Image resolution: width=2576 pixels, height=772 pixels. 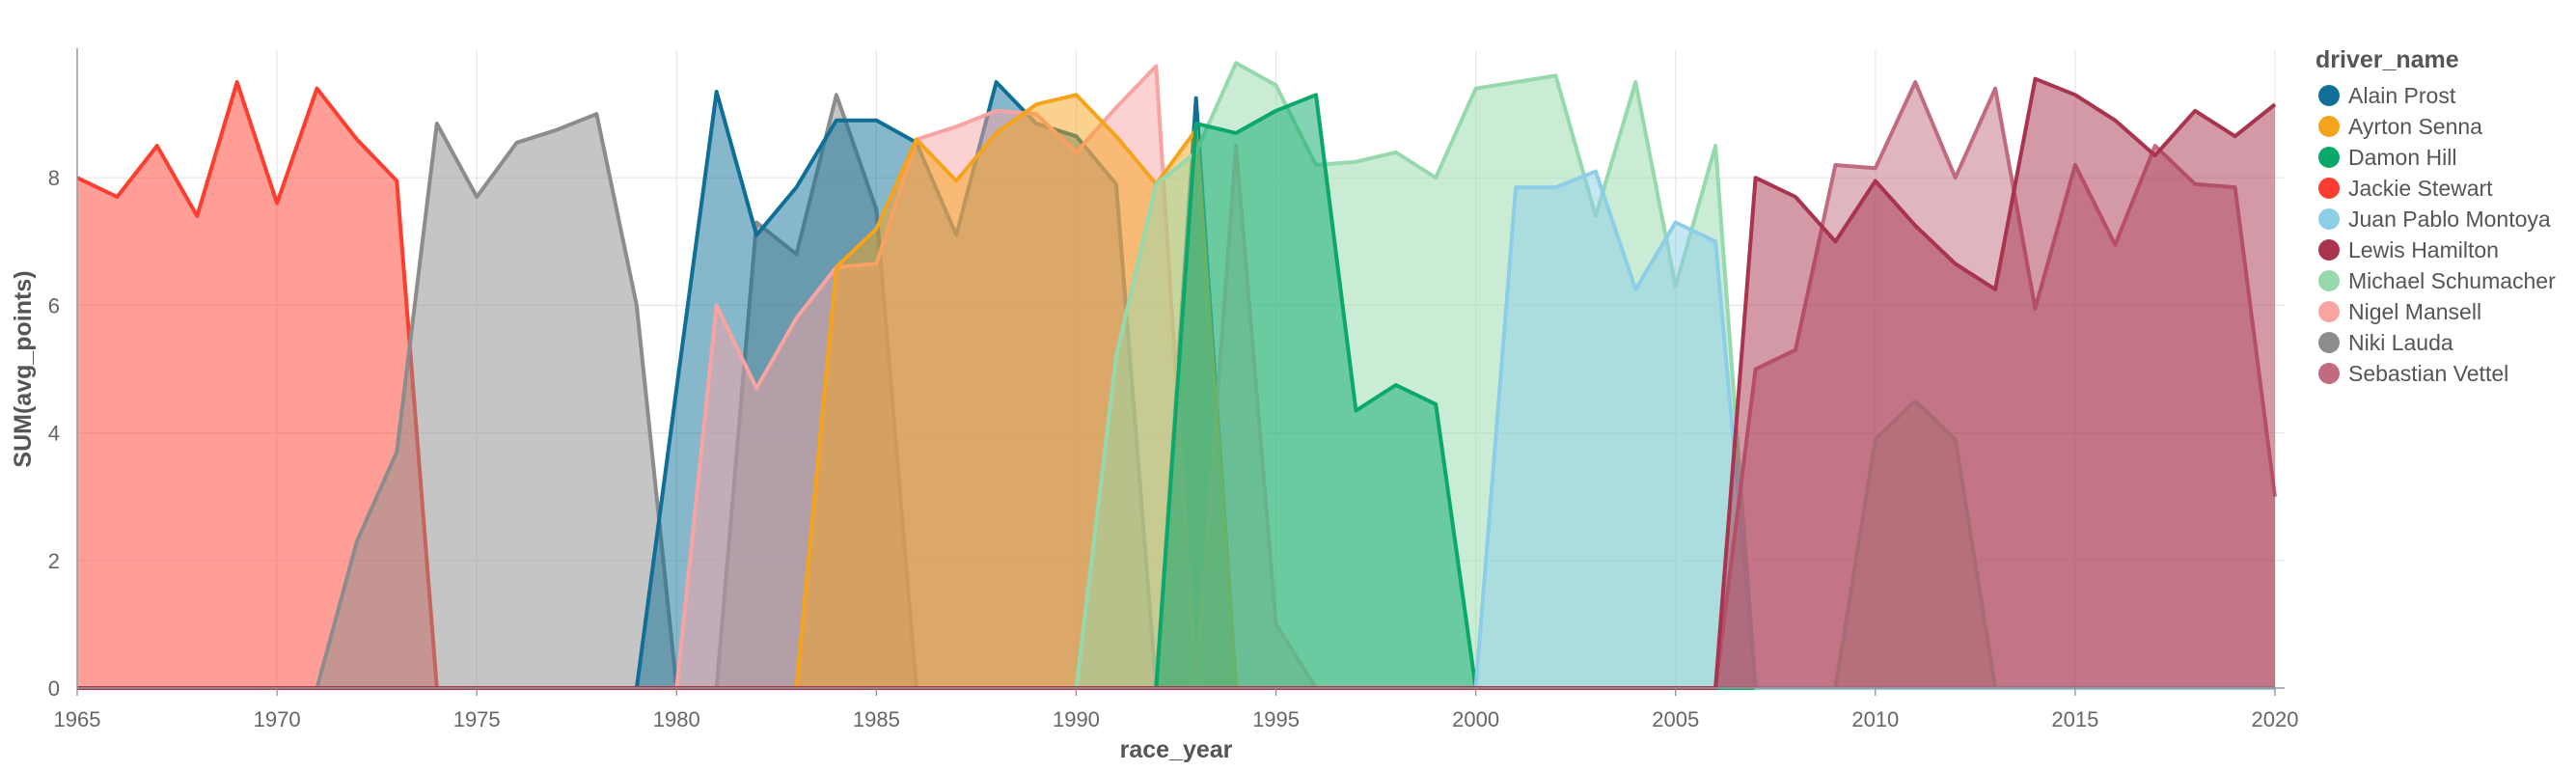 I want to click on legend-item: Jackie Stewart, so click(x=2406, y=188).